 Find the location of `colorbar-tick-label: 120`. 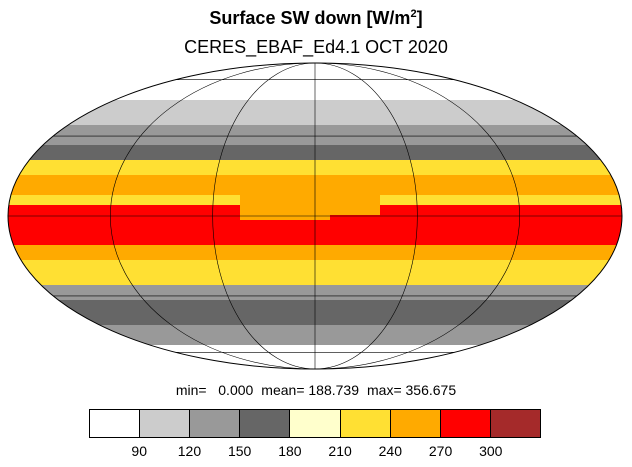

colorbar-tick-label: 120 is located at coordinates (189, 451).